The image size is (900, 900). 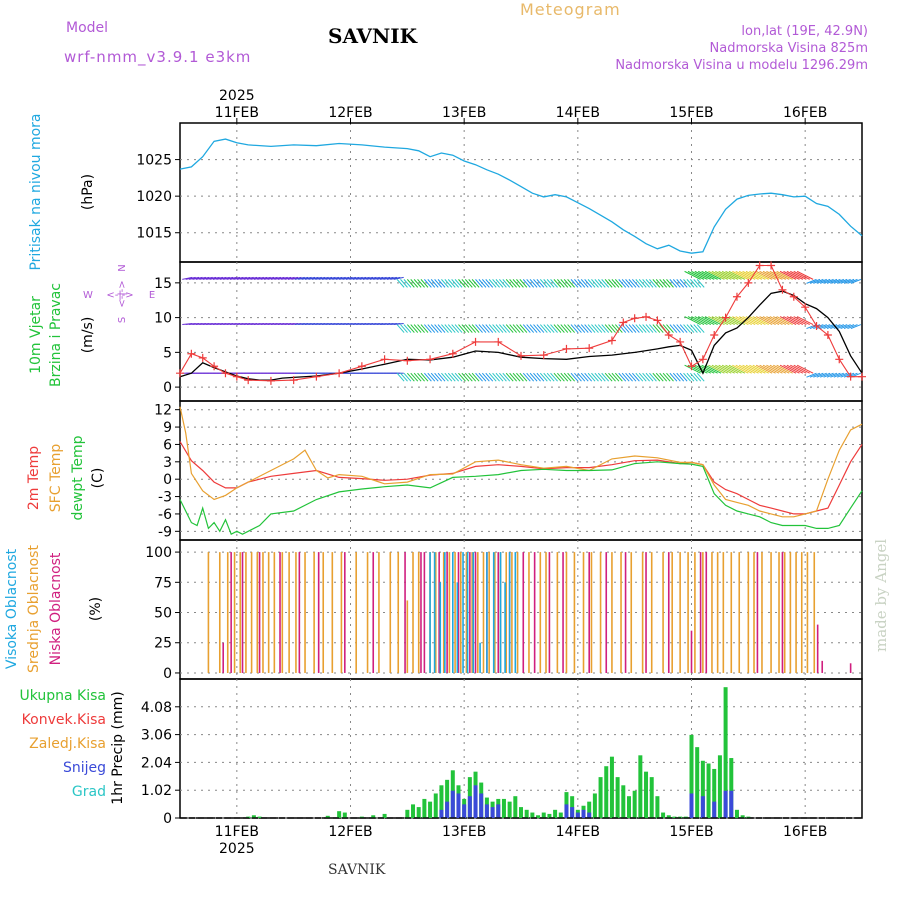 I want to click on x-tick-label-top: 16FEB, so click(x=805, y=113).